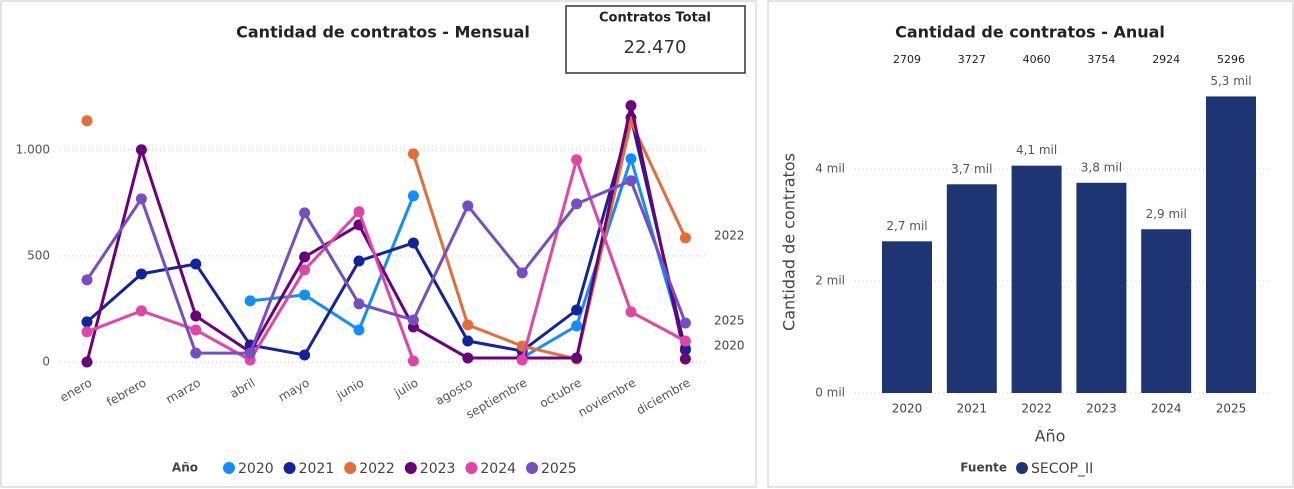 This screenshot has width=1294, height=489. I want to click on card-value: 22.470, so click(655, 47).